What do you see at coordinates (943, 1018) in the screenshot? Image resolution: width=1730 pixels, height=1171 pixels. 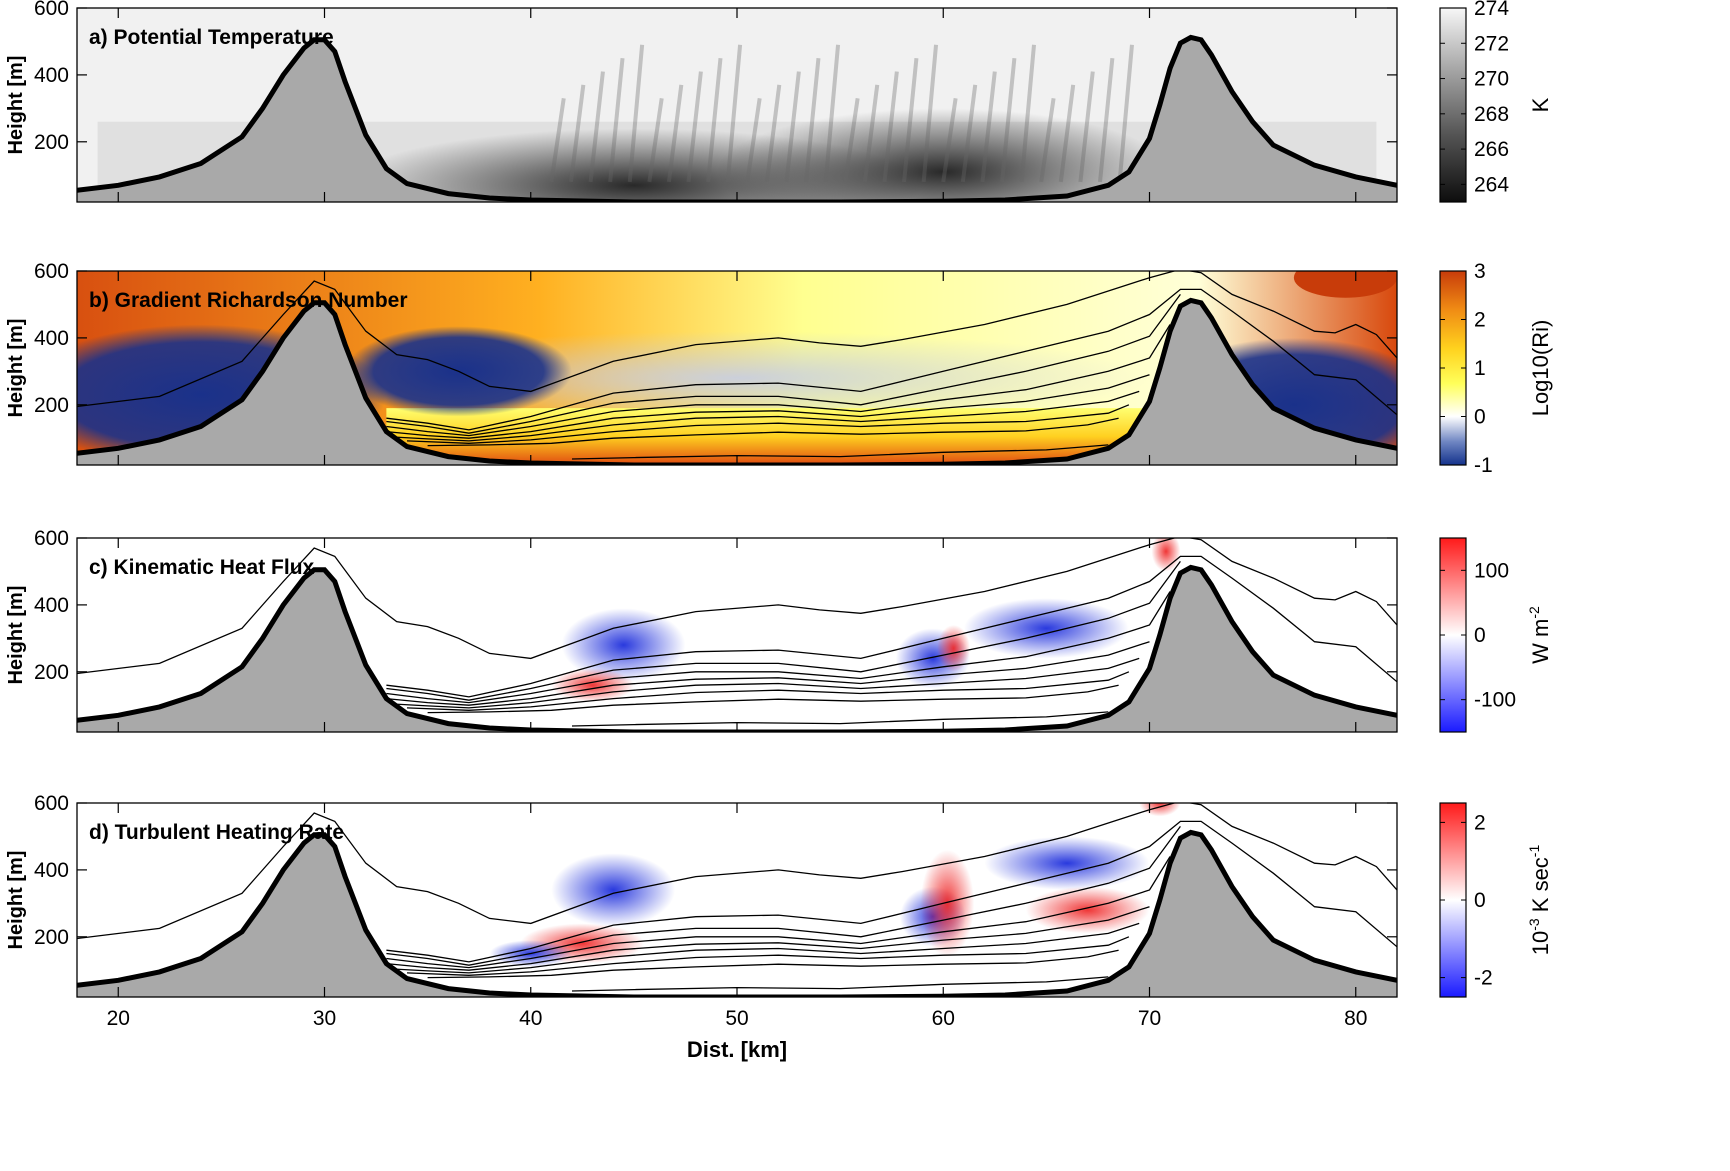 I see `xtick-label: 60` at bounding box center [943, 1018].